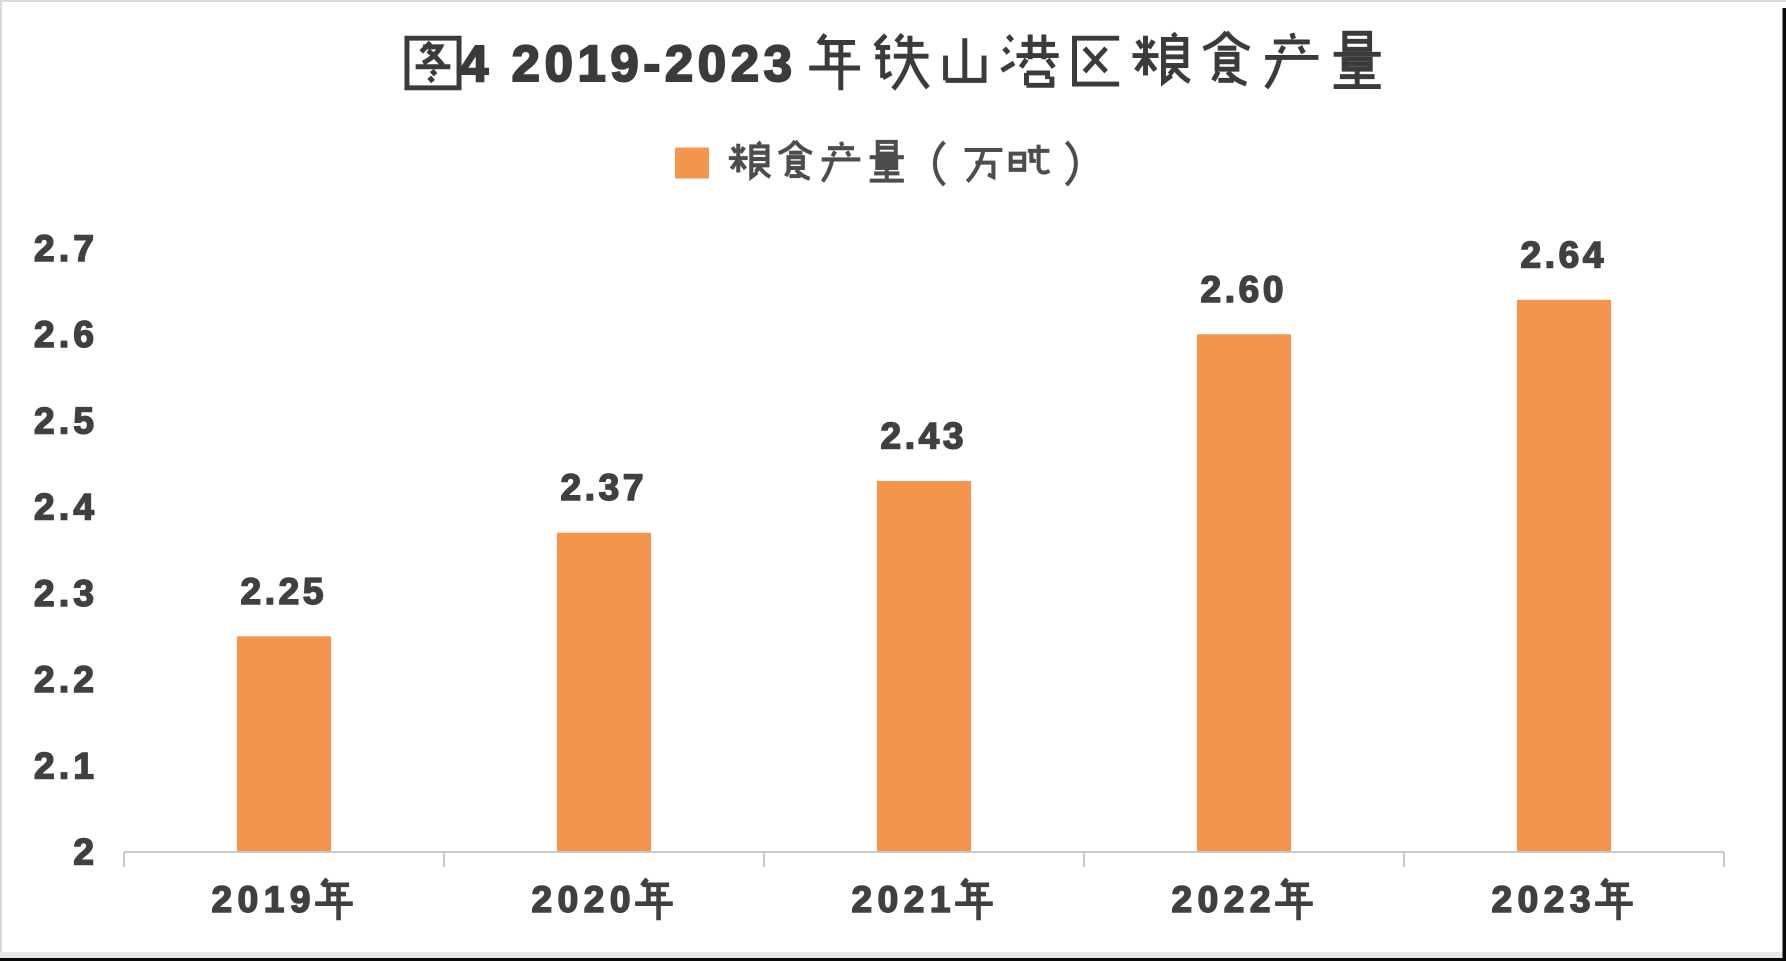 The width and height of the screenshot is (1786, 961). What do you see at coordinates (83, 852) in the screenshot?
I see `svg-text: 2` at bounding box center [83, 852].